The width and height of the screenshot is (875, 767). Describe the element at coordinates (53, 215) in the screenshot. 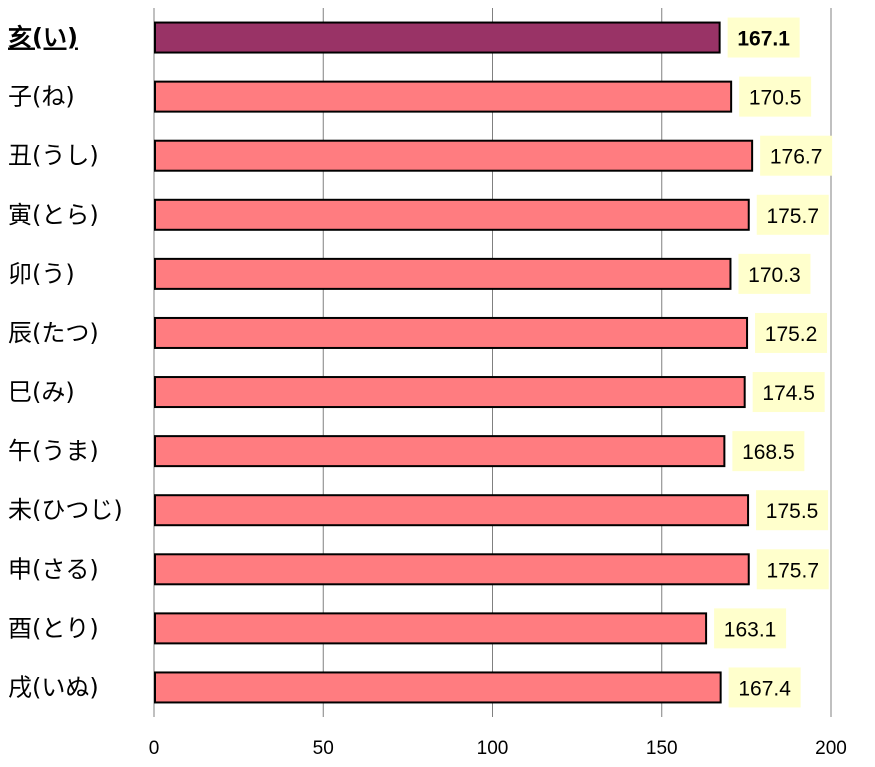

I see `category-label: 寅(とら)` at that location.